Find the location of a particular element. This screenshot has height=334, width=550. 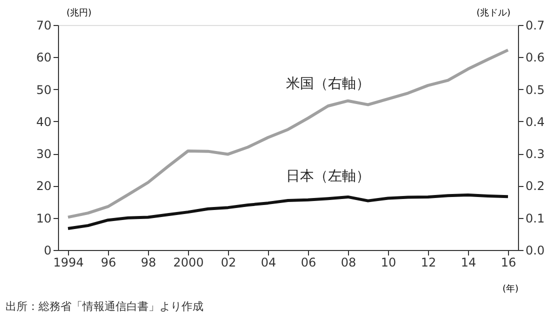

y-tick-label: 50 is located at coordinates (44, 89).